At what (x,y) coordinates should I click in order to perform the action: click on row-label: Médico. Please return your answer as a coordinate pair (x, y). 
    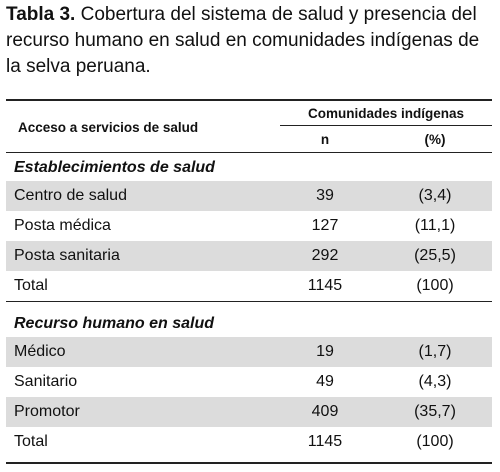
    Looking at the image, I should click on (40, 351).